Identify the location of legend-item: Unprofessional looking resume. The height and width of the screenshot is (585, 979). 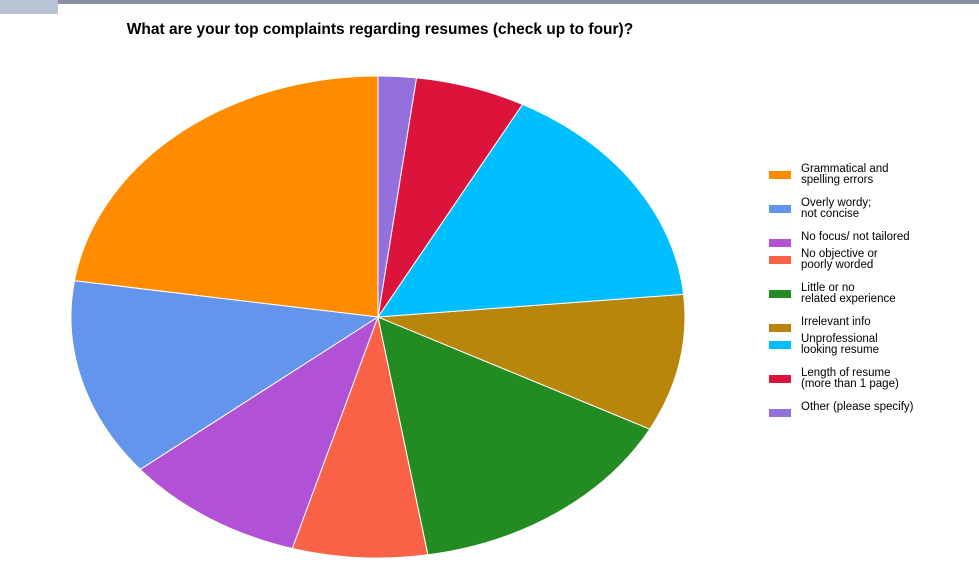
(872, 350).